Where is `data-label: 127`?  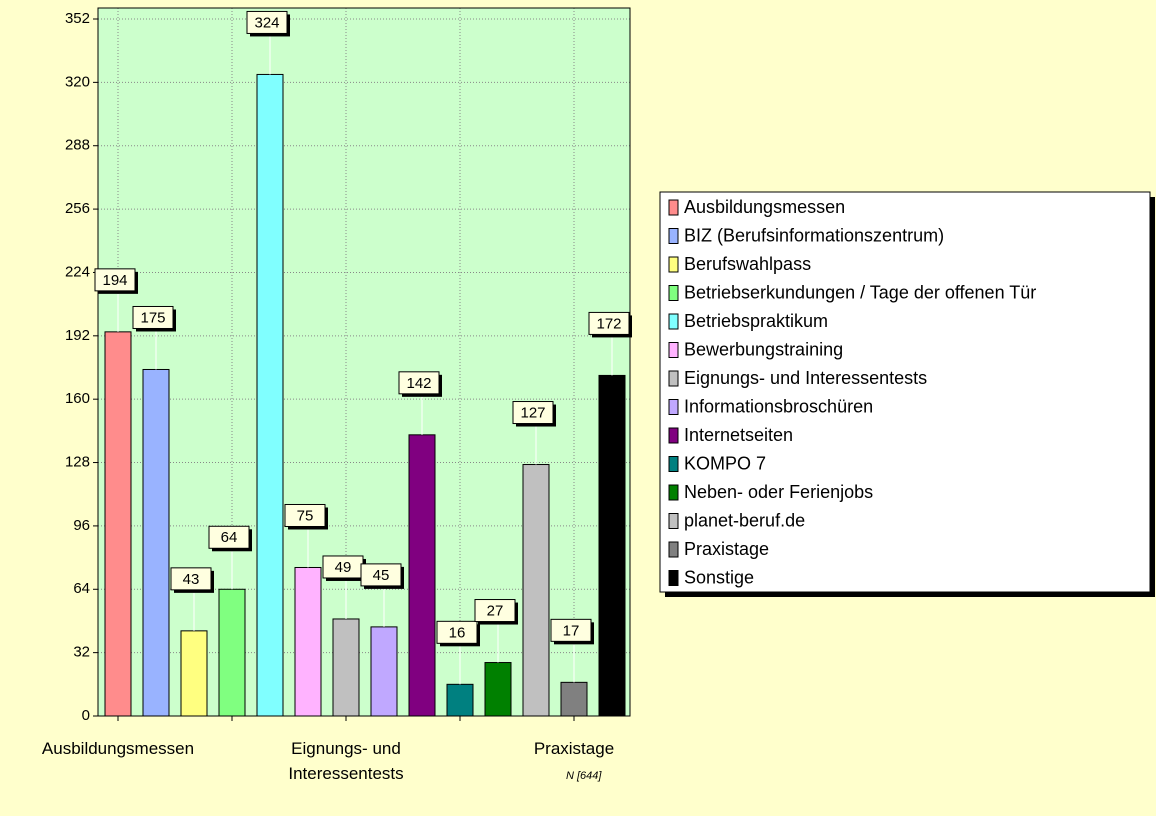 data-label: 127 is located at coordinates (532, 412).